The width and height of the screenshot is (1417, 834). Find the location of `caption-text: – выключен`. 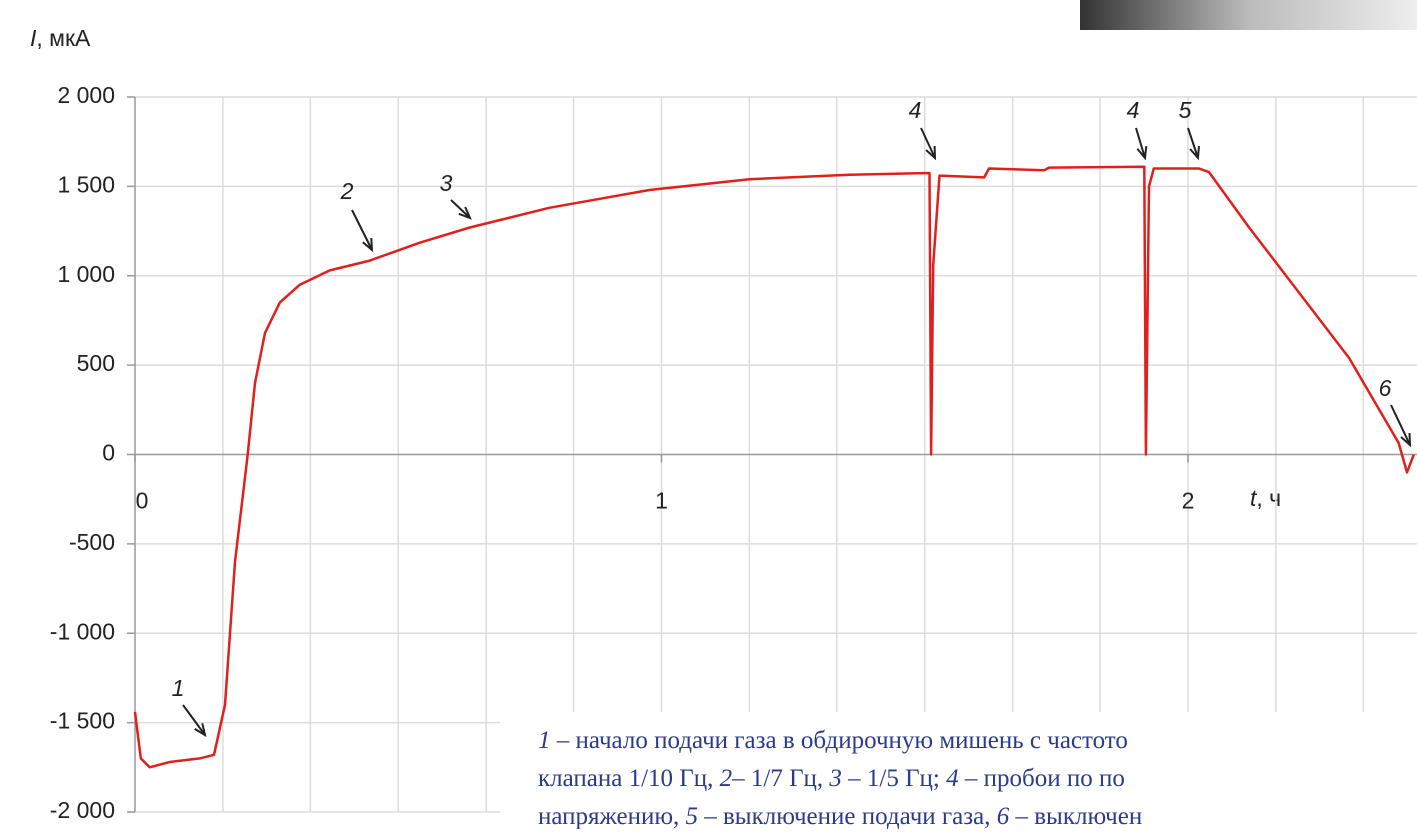

caption-text: – выключен is located at coordinates (1076, 816).